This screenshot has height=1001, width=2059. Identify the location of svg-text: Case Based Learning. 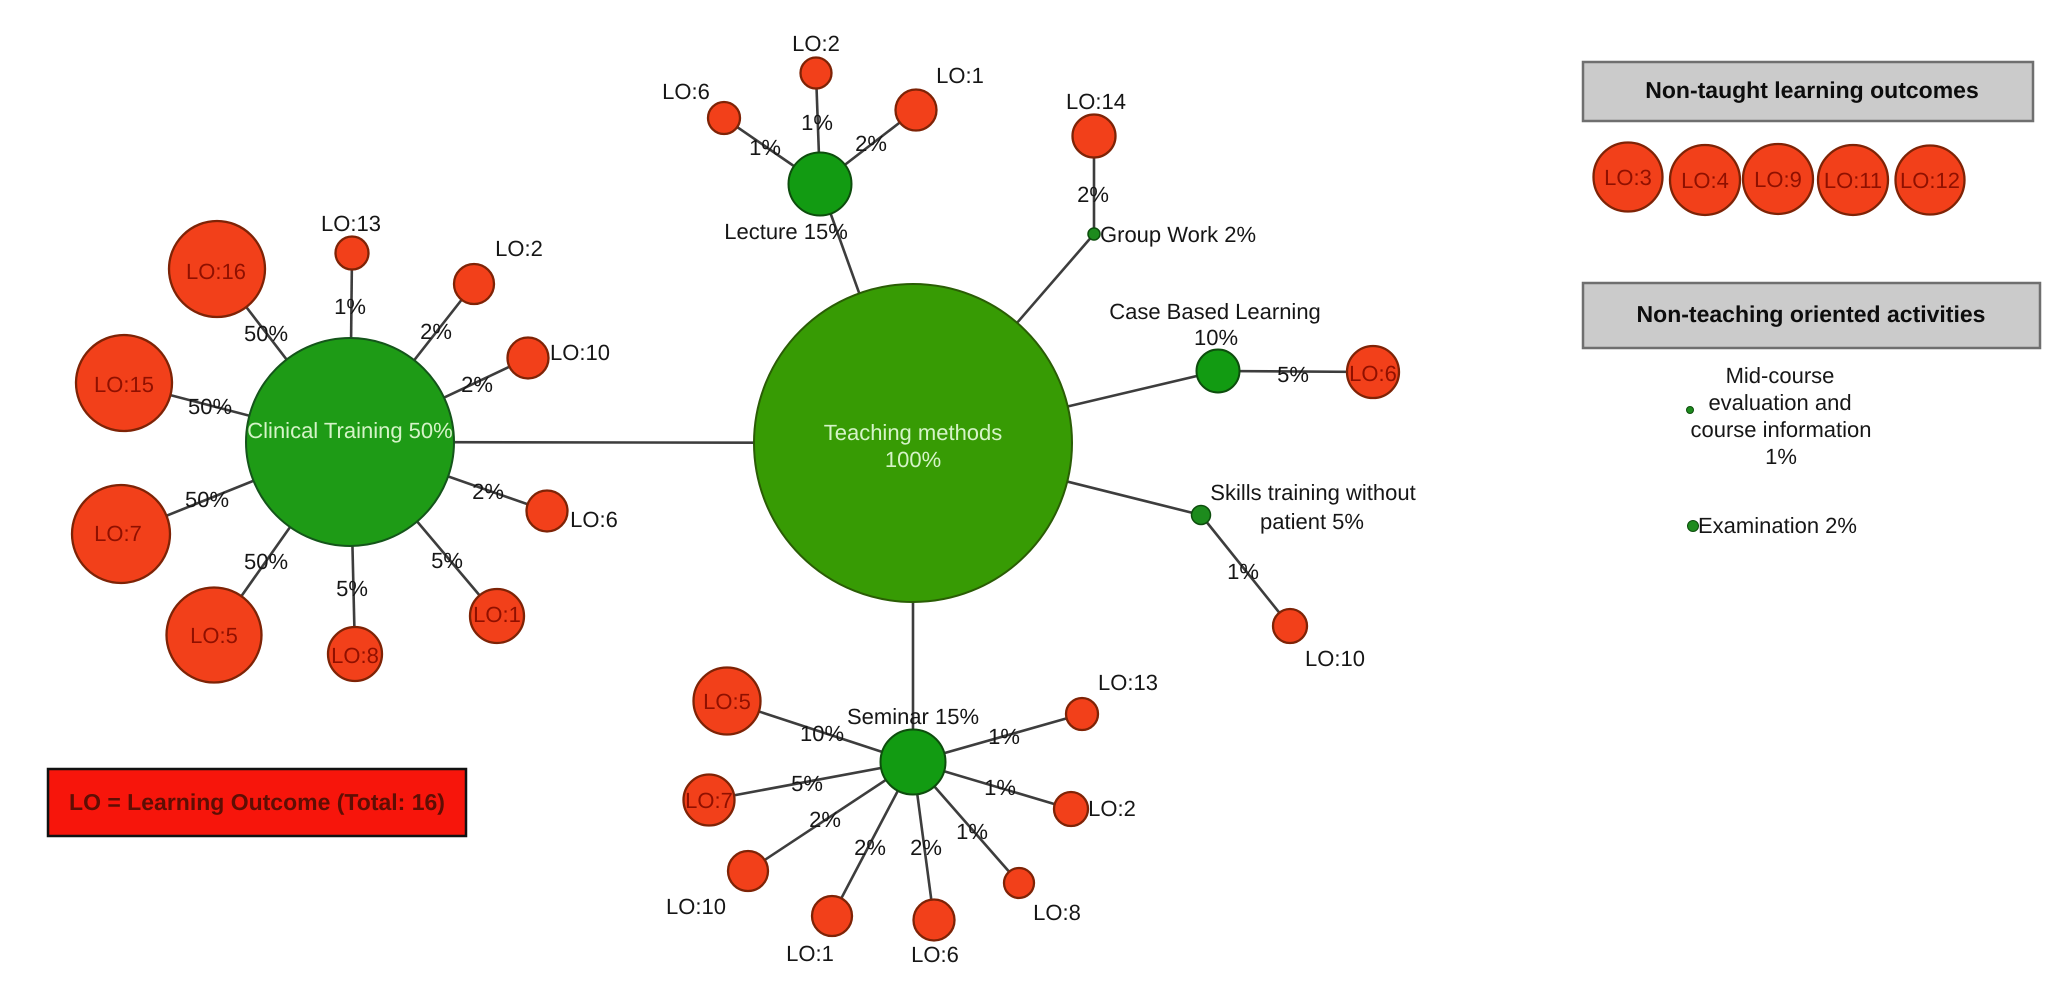
(1215, 311).